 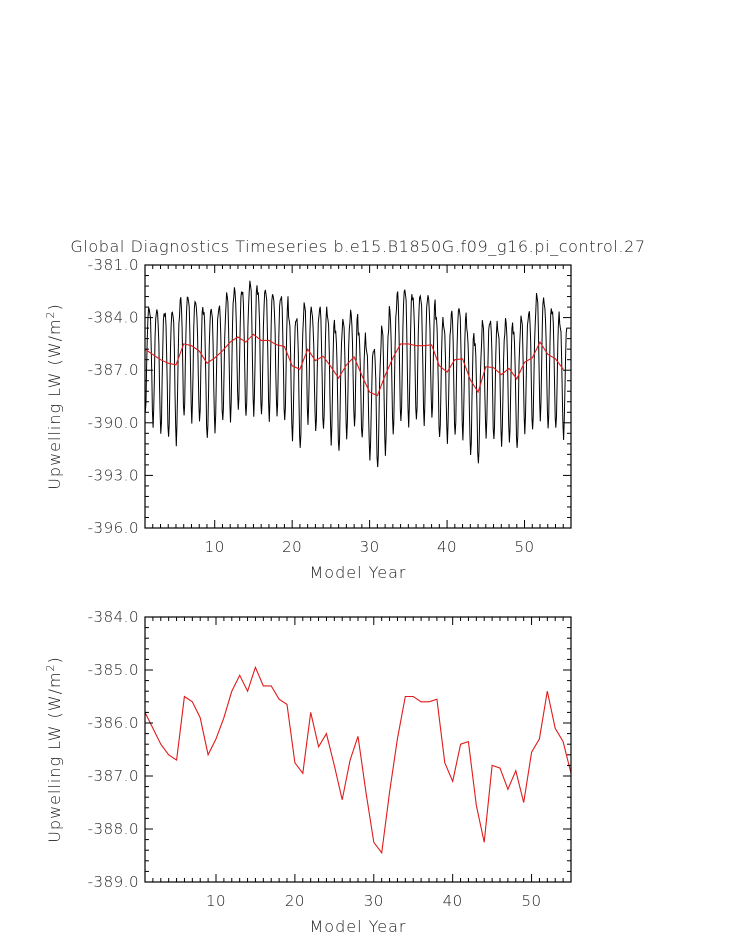 What do you see at coordinates (113, 723) in the screenshot?
I see `y-tick-label: -386.0` at bounding box center [113, 723].